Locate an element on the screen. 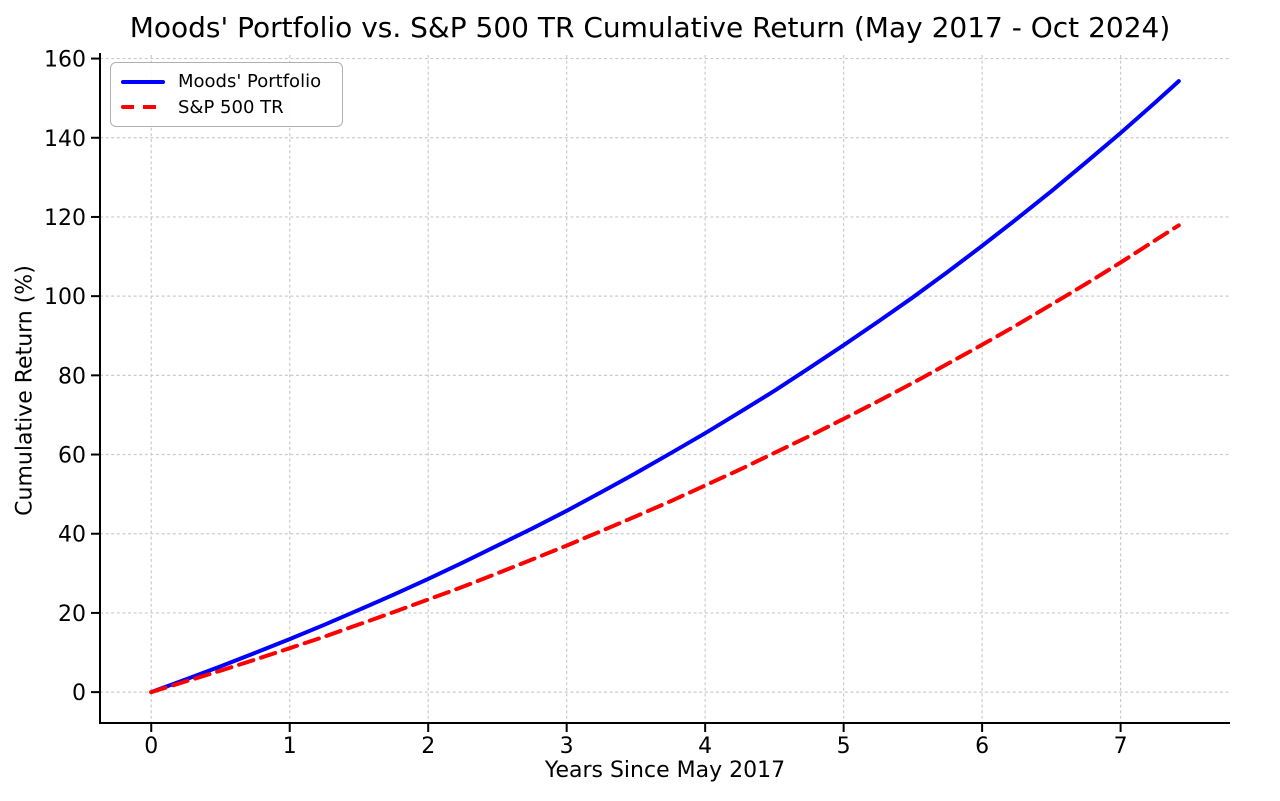 This screenshot has width=1280, height=801. x-tick-label: 5 is located at coordinates (844, 746).